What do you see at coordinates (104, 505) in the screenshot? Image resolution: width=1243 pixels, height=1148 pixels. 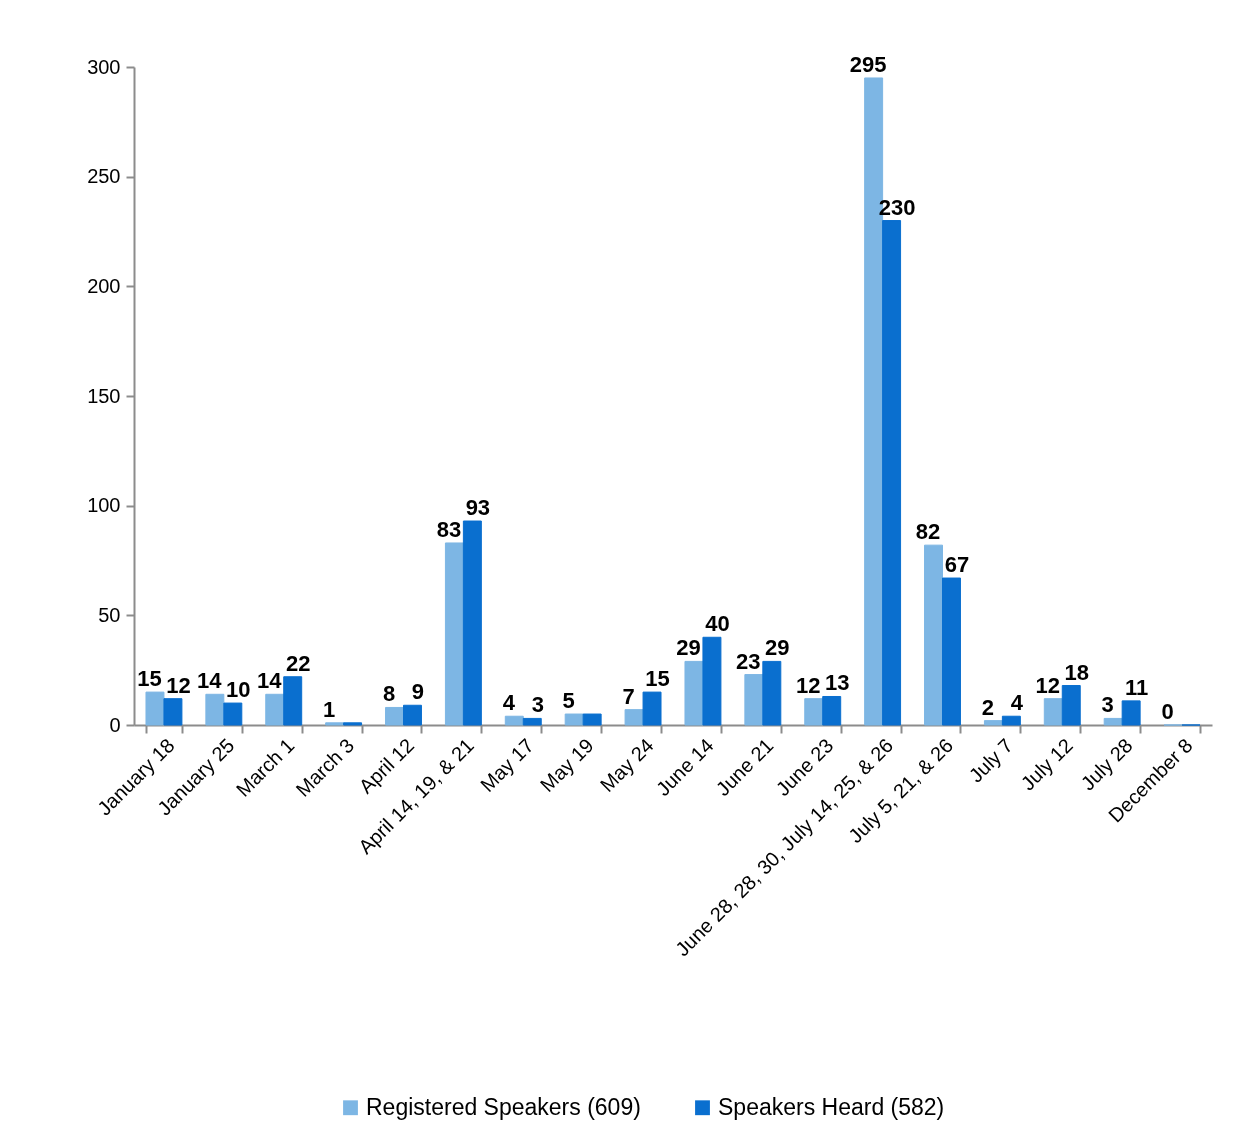 I see `y-tick-label: 100` at bounding box center [104, 505].